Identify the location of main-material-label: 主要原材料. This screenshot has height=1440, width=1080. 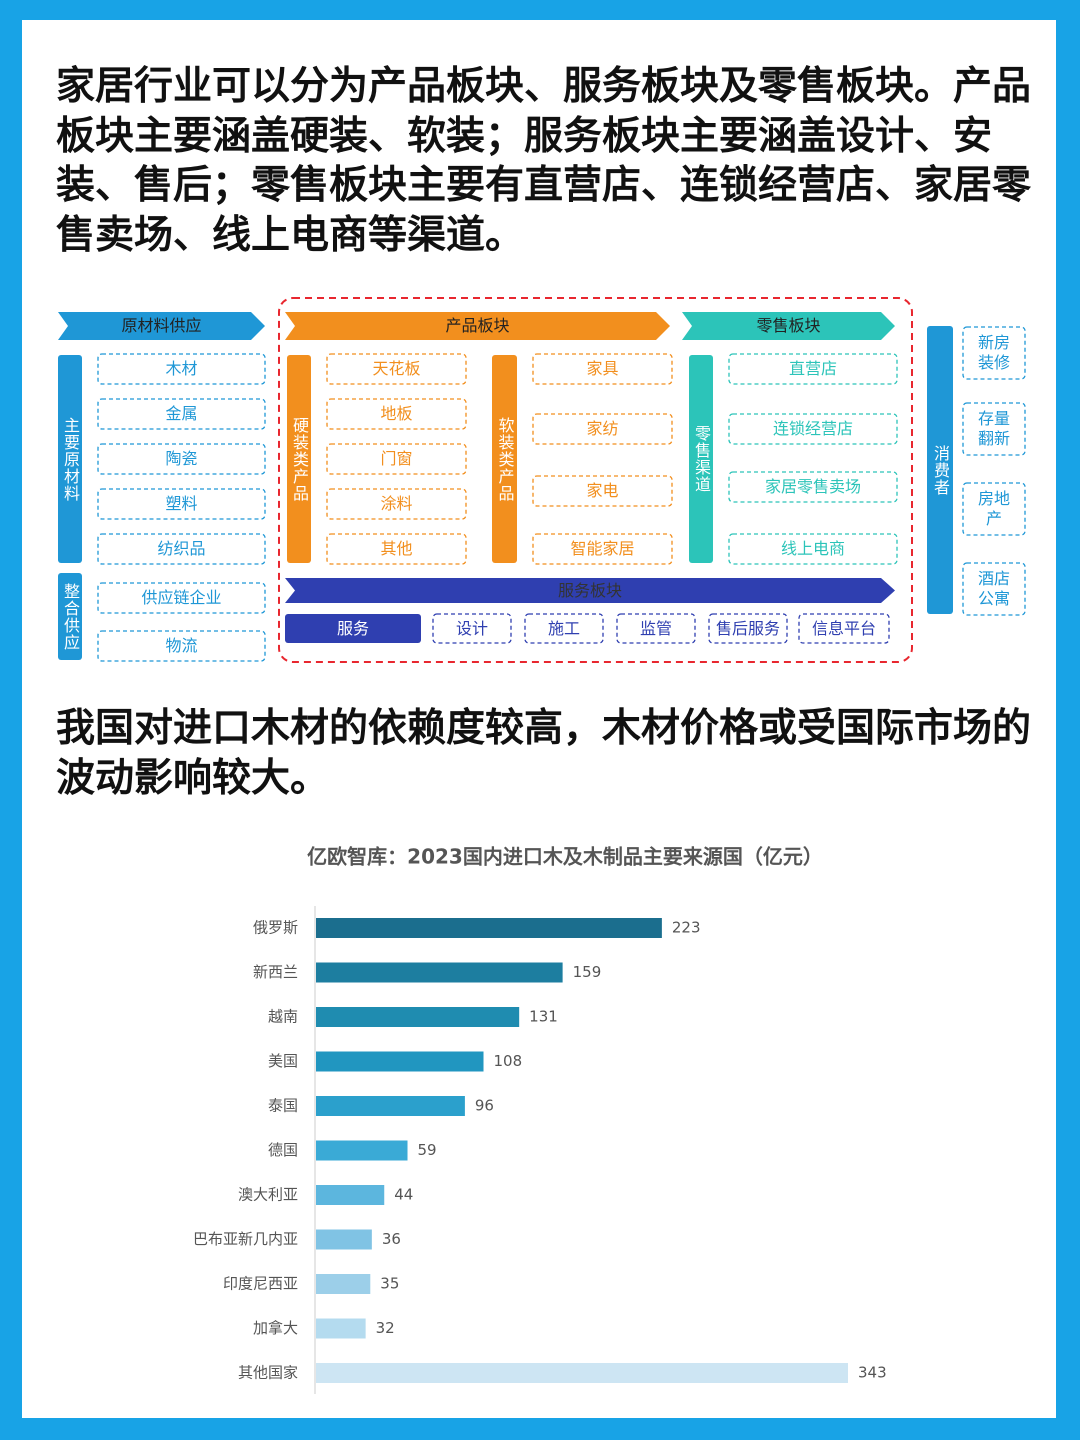
(70, 459).